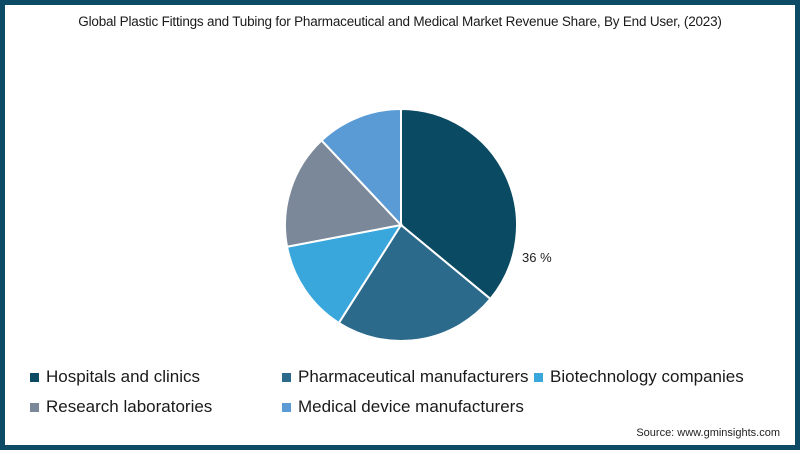 Image resolution: width=800 pixels, height=450 pixels. I want to click on pie-slice-research-laboratories, so click(343, 193).